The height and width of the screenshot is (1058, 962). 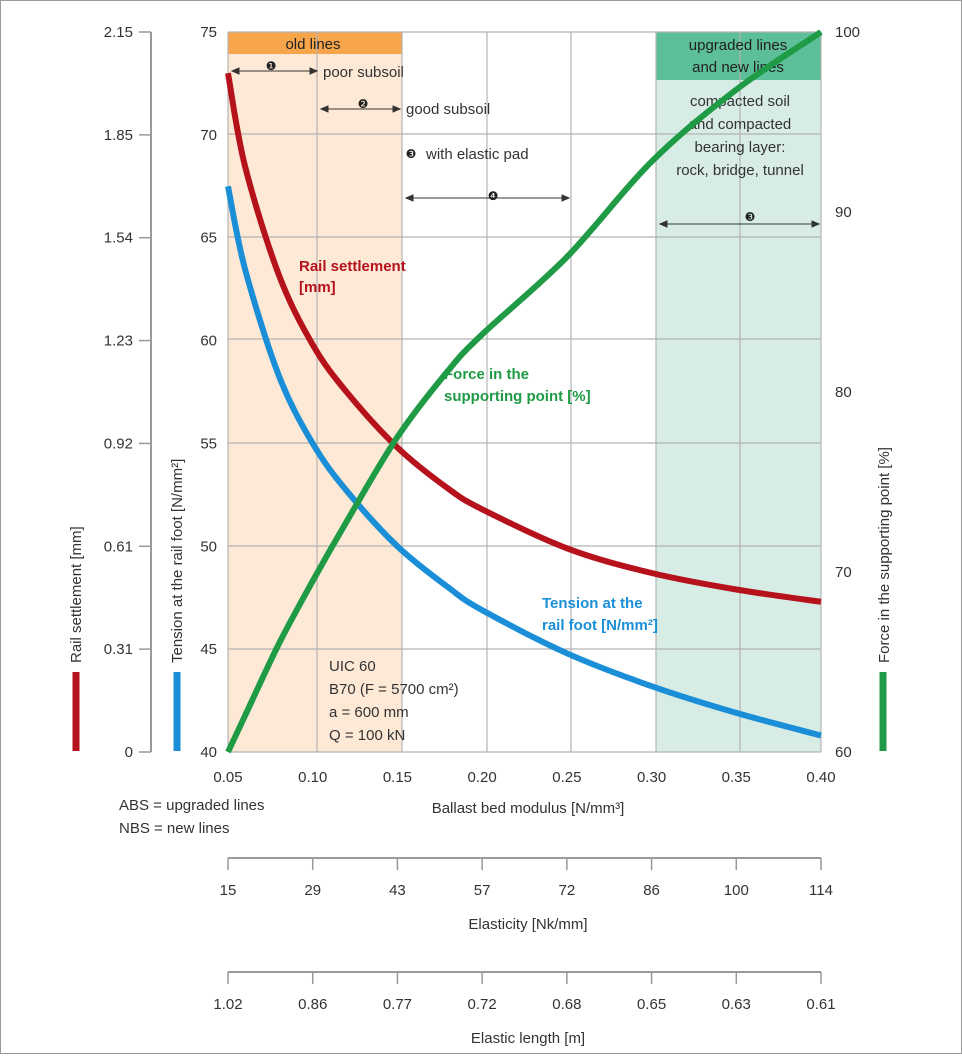 What do you see at coordinates (736, 1004) in the screenshot?
I see `elastic-length-tick-label: 0.63` at bounding box center [736, 1004].